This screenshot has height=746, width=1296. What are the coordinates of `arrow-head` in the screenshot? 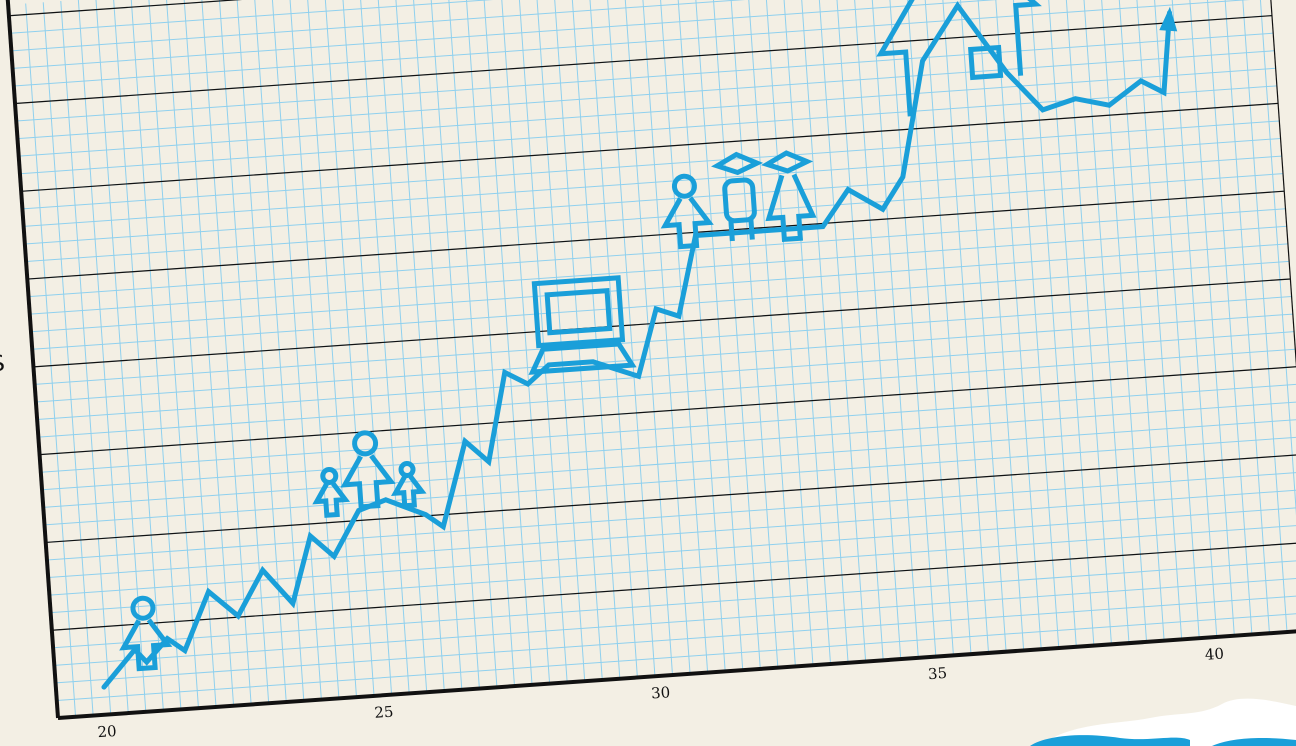 It's located at (1168, 19).